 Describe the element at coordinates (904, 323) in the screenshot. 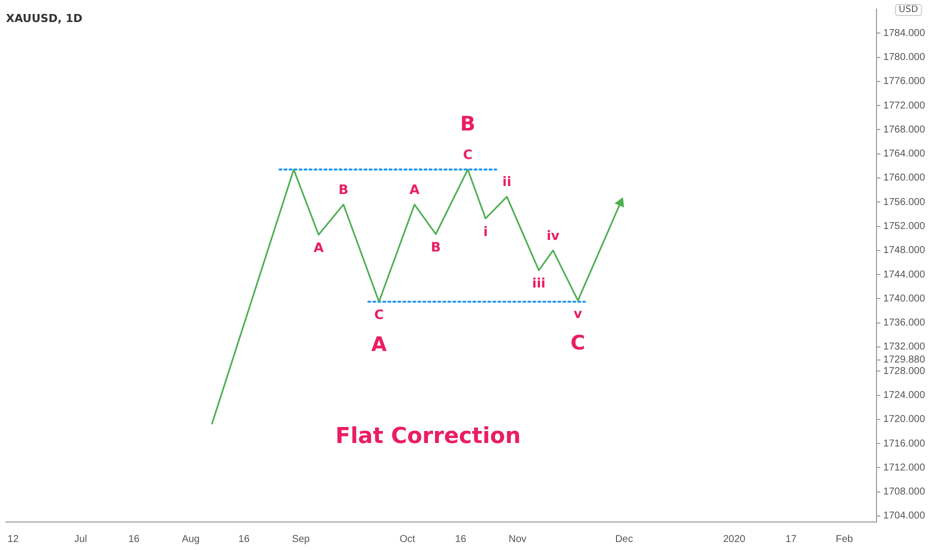

I see `y-tick-label: 1736.000` at that location.